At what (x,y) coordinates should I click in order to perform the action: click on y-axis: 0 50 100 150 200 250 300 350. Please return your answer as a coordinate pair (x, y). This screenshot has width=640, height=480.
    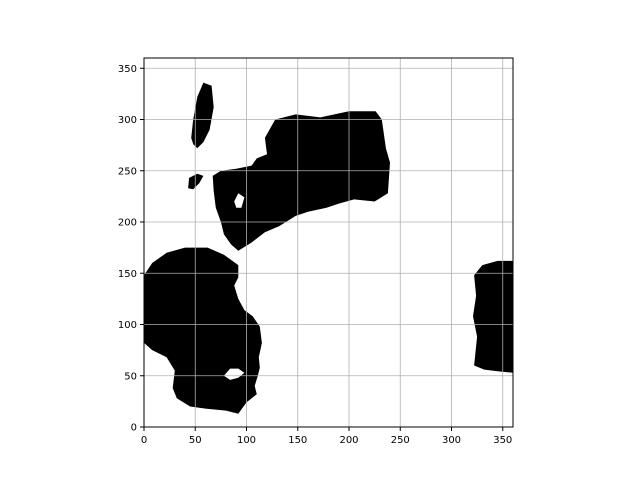
    Looking at the image, I should click on (131, 249).